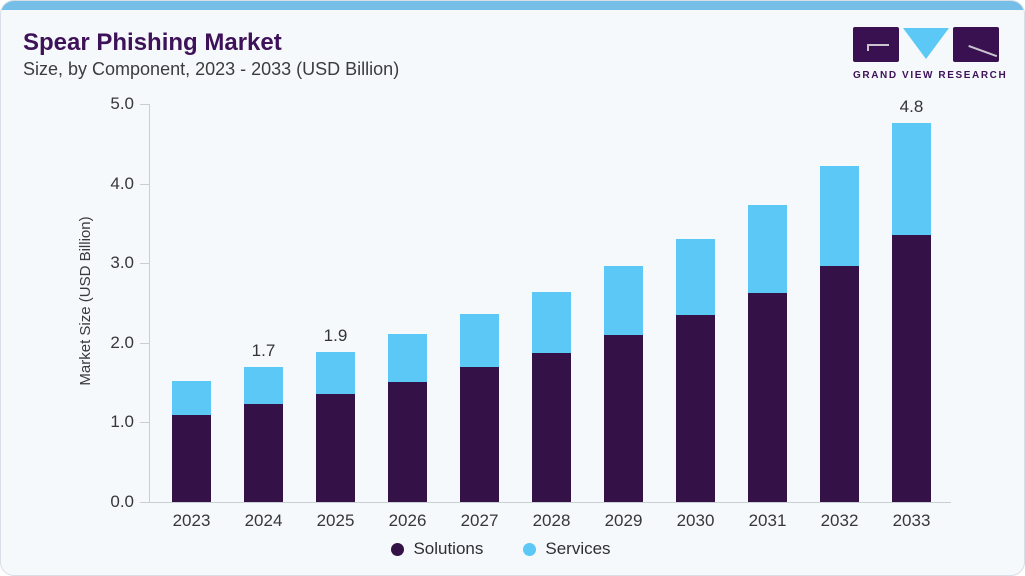 The image size is (1025, 576). Describe the element at coordinates (976, 44) in the screenshot. I see `logo-r-icon` at that location.